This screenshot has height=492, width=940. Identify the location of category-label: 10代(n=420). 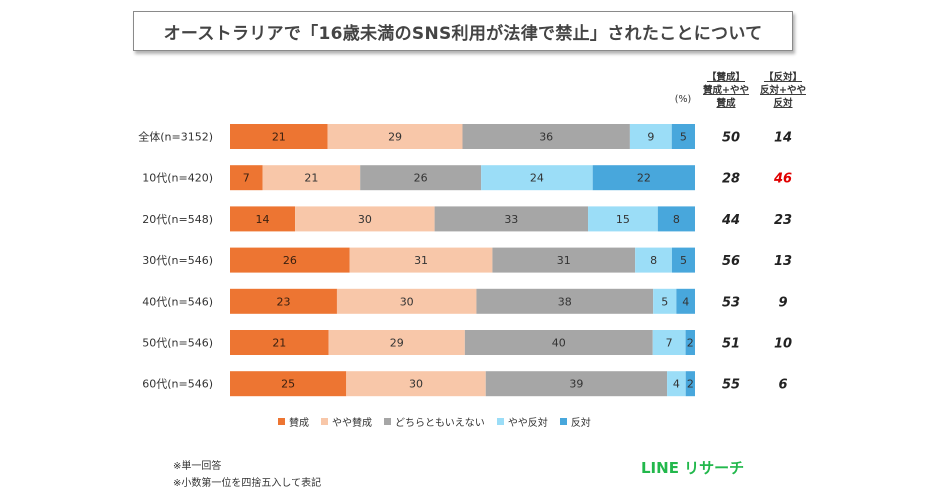
(177, 178).